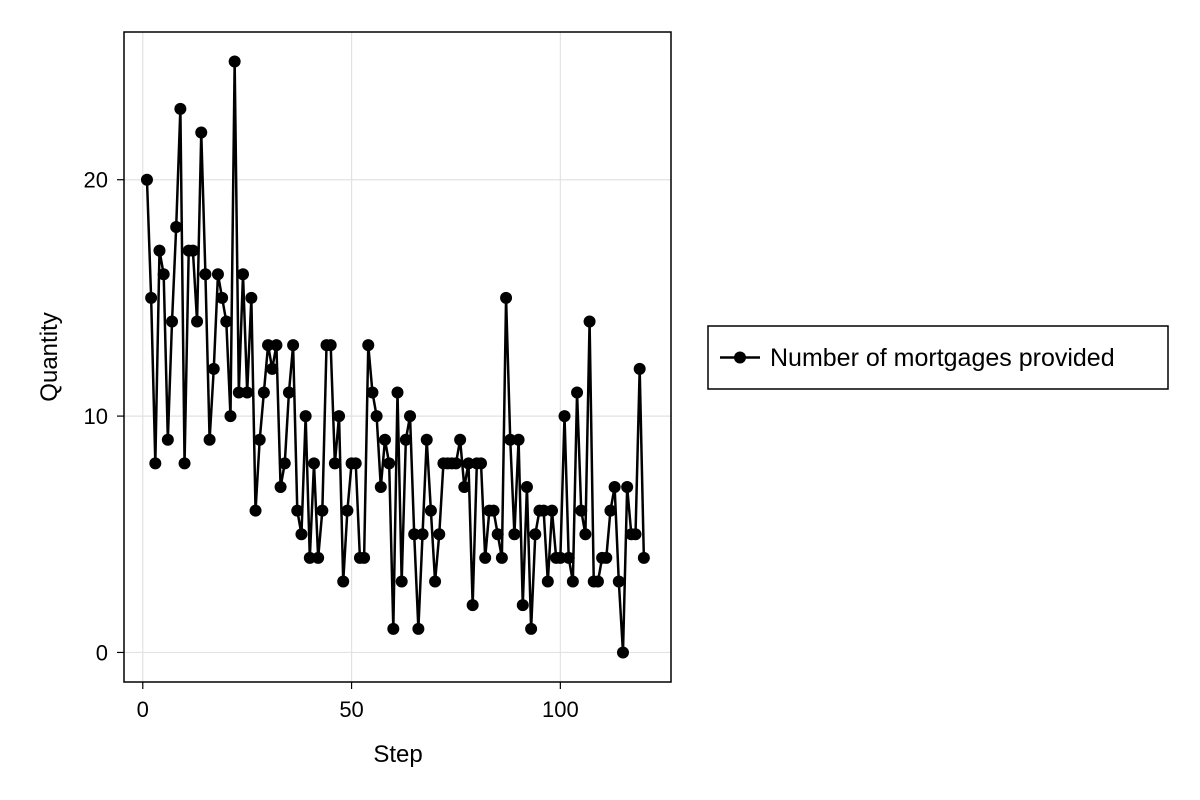  I want to click on y-tick-label: 20, so click(96, 180).